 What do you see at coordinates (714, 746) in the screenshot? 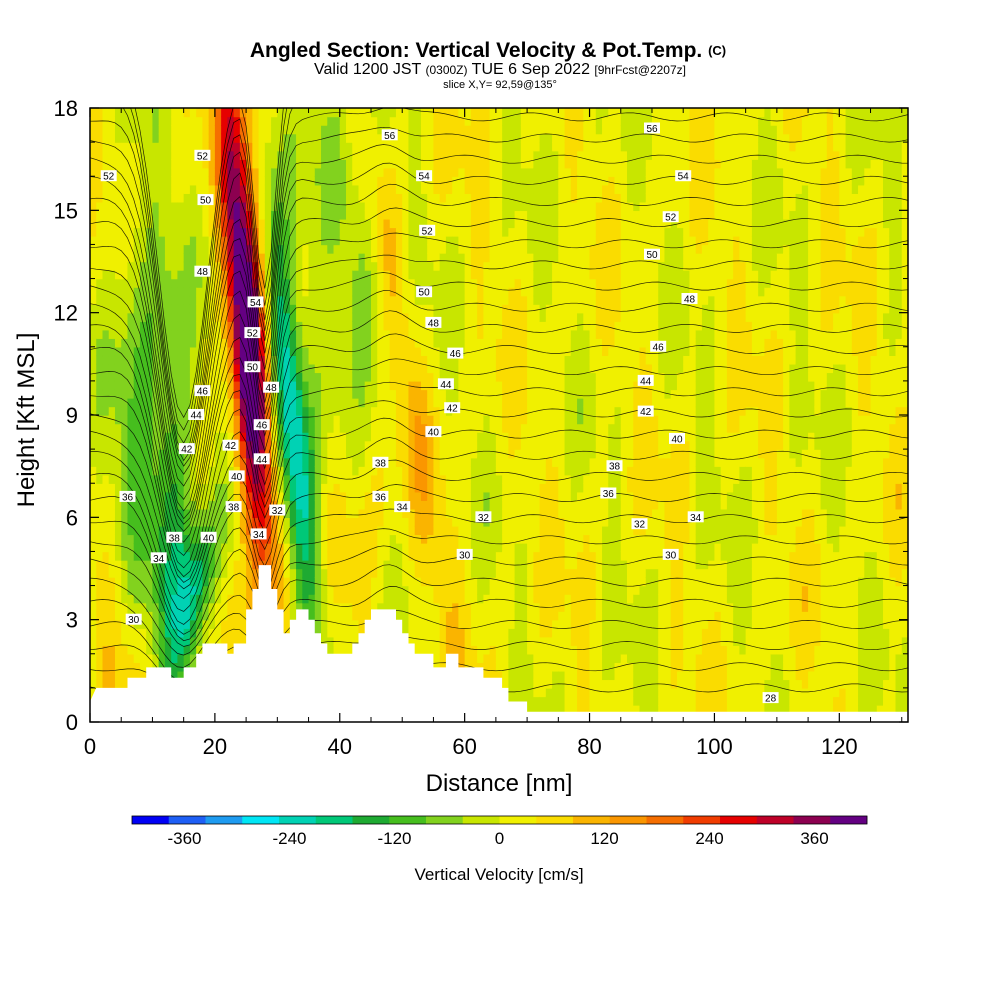
I see `x-tick-label: 100` at bounding box center [714, 746].